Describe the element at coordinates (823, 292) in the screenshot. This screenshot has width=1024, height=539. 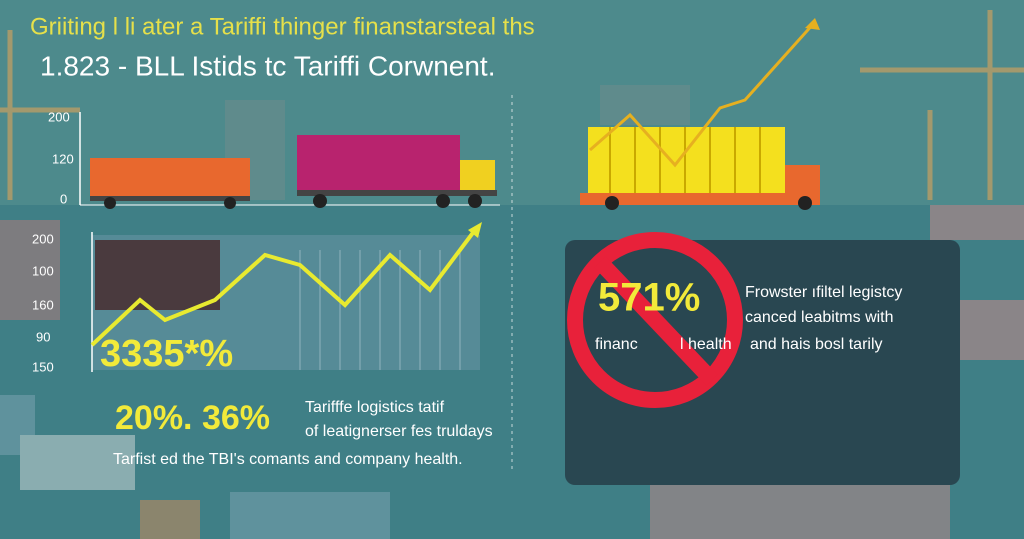
I see `panel-text: Frowster ıfiltel legistcy` at that location.